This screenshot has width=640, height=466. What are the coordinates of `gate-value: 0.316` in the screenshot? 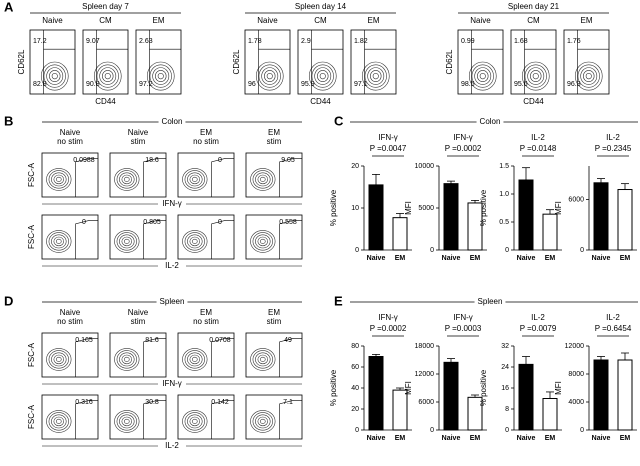 It's located at (84, 402).